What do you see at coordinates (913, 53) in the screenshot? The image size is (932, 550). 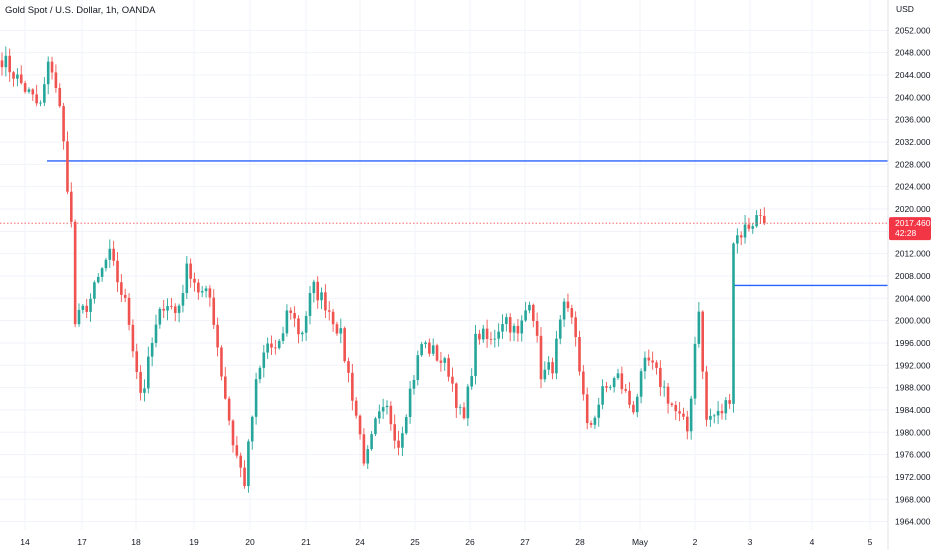 I see `price-tick-label: 2048.000` at bounding box center [913, 53].